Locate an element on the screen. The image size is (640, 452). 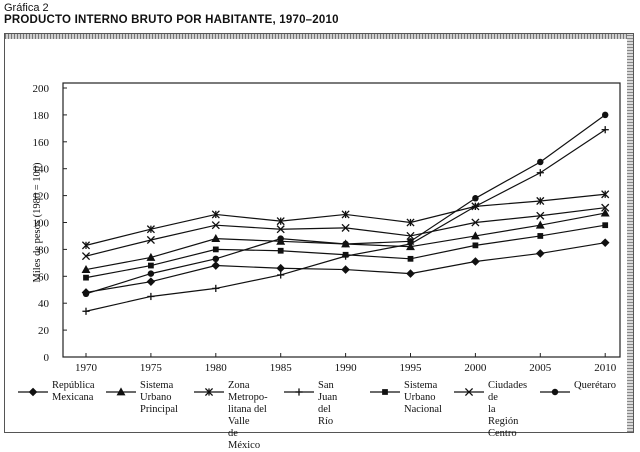
x-tick-label: 1995 is located at coordinates (411, 368).